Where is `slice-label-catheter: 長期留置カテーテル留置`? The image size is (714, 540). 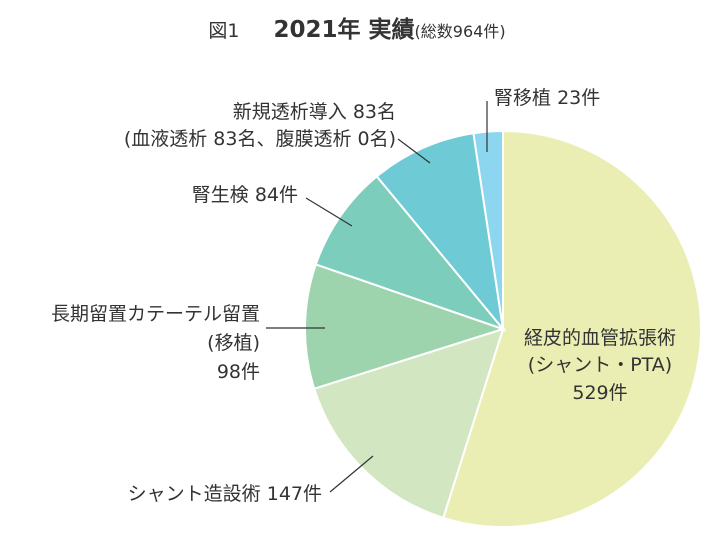 slice-label-catheter: 長期留置カテーテル留置 is located at coordinates (155, 314).